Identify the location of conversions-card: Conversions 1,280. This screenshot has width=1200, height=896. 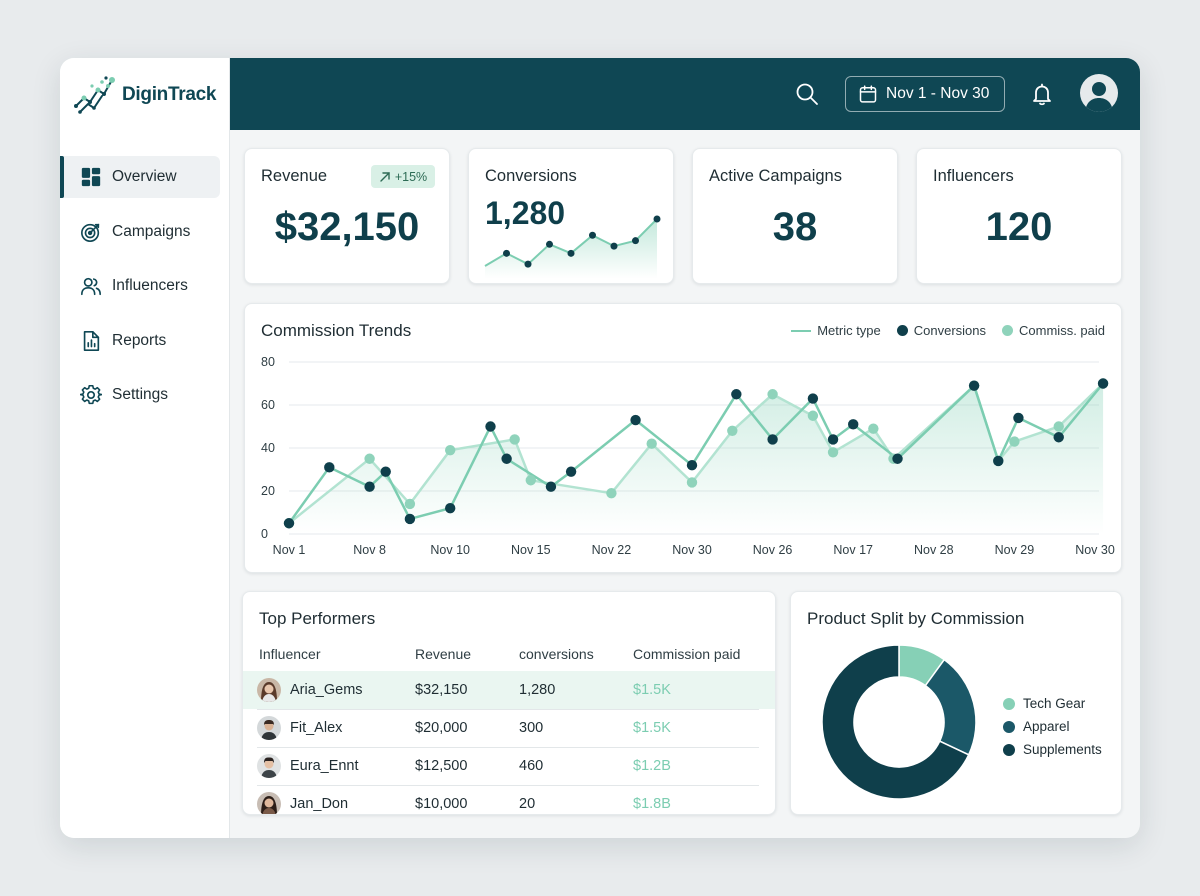
(571, 216).